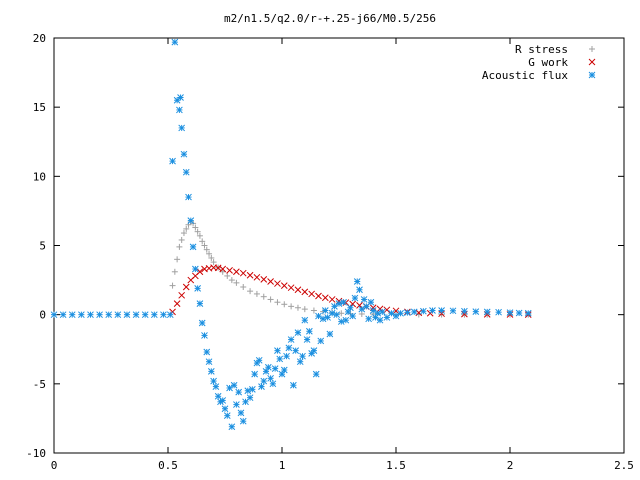  I want to click on y-tick-label: -10, so click(36, 453).